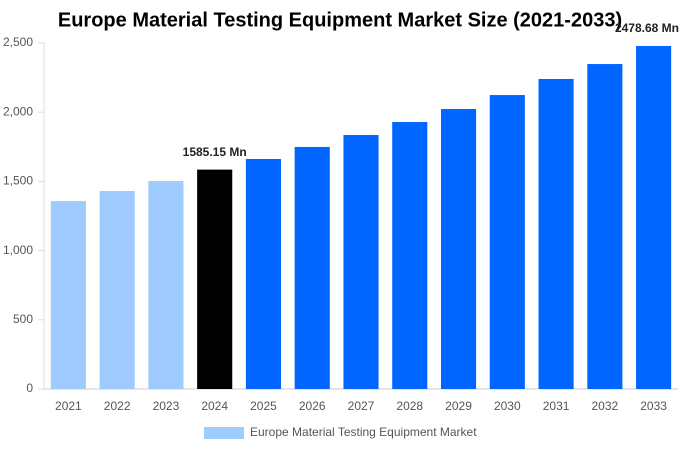 This screenshot has height=450, width=680. Describe the element at coordinates (214, 406) in the screenshot. I see `x-tick-label: 2024` at that location.